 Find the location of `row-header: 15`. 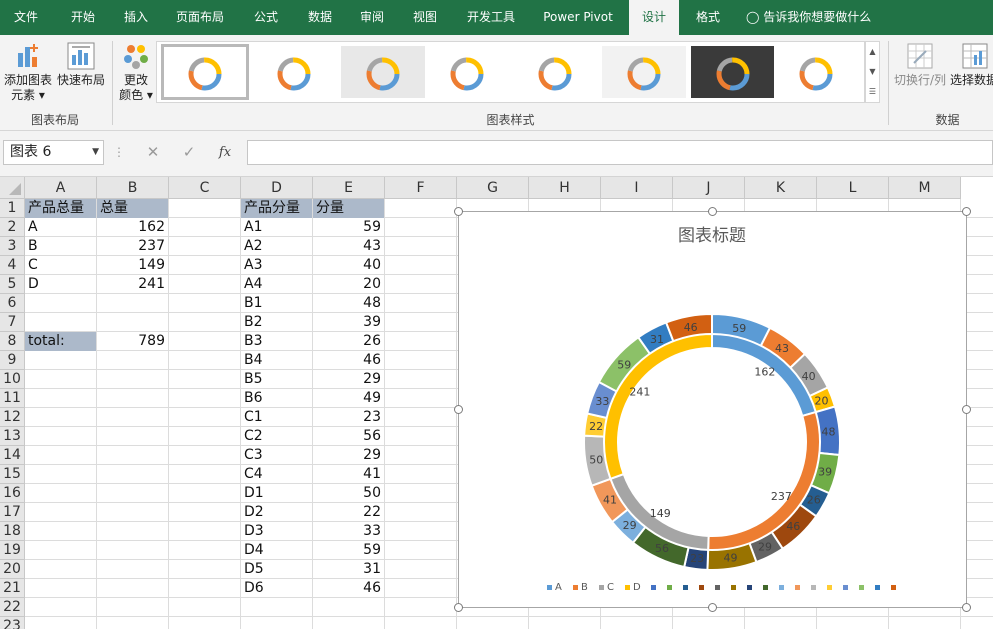

row-header: 15 is located at coordinates (12, 474).